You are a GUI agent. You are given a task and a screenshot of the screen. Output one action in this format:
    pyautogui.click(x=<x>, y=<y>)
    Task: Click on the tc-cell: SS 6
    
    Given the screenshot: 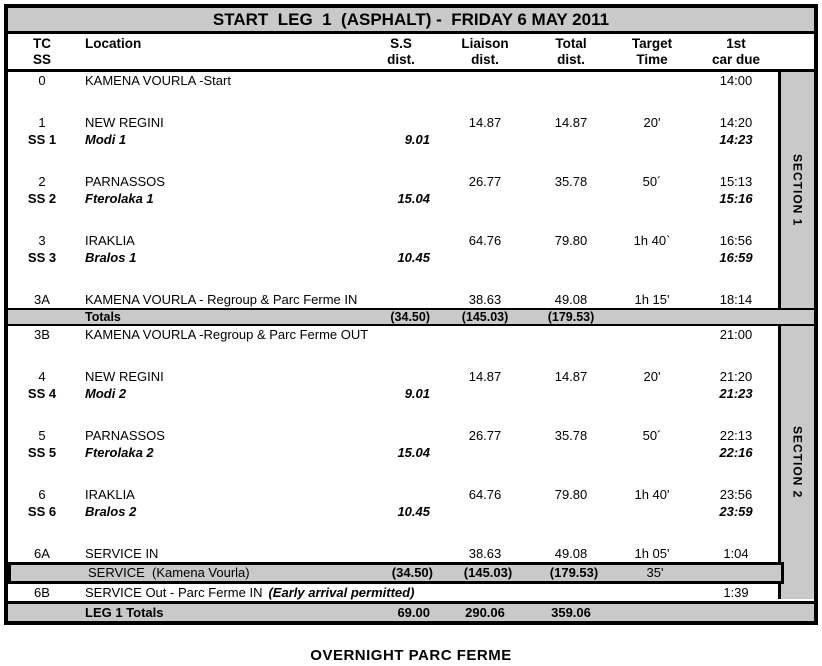 What is the action you would take?
    pyautogui.click(x=42, y=511)
    